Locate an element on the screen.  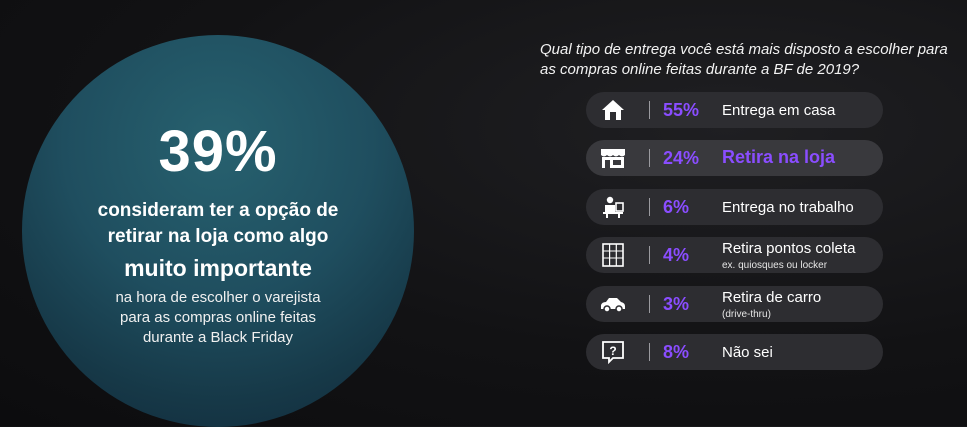
option-label-text: Entrega em casa is located at coordinates (779, 110).